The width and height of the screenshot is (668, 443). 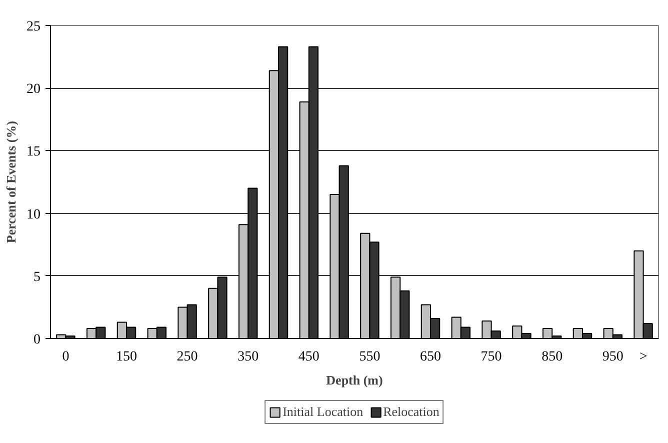 What do you see at coordinates (248, 357) in the screenshot?
I see `x-tick-label: 350` at bounding box center [248, 357].